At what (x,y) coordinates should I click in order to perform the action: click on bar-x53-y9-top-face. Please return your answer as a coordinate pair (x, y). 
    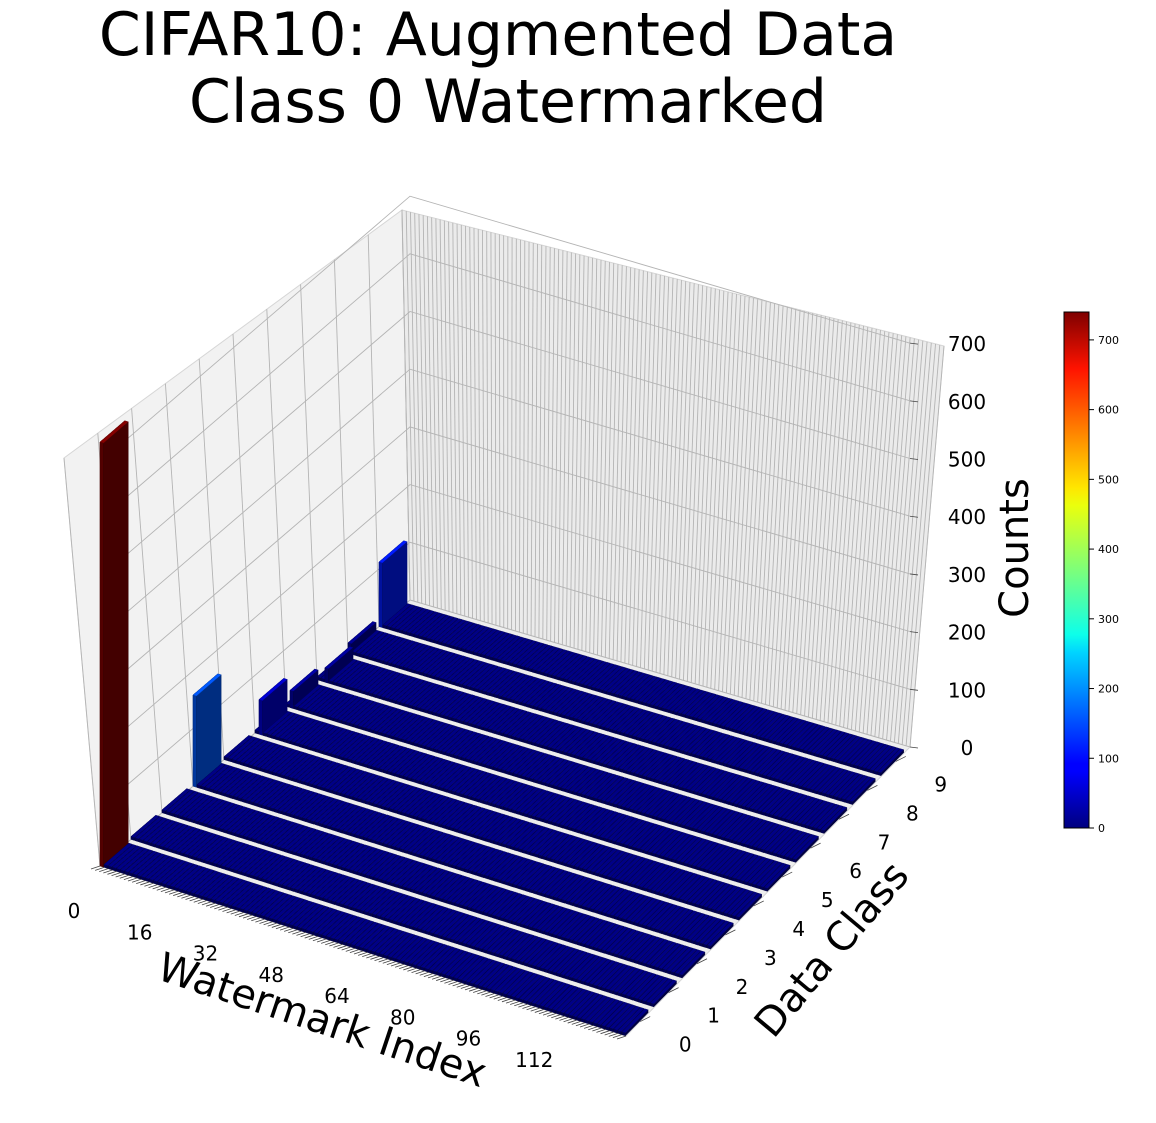
    Looking at the image, I should click on (600, 675).